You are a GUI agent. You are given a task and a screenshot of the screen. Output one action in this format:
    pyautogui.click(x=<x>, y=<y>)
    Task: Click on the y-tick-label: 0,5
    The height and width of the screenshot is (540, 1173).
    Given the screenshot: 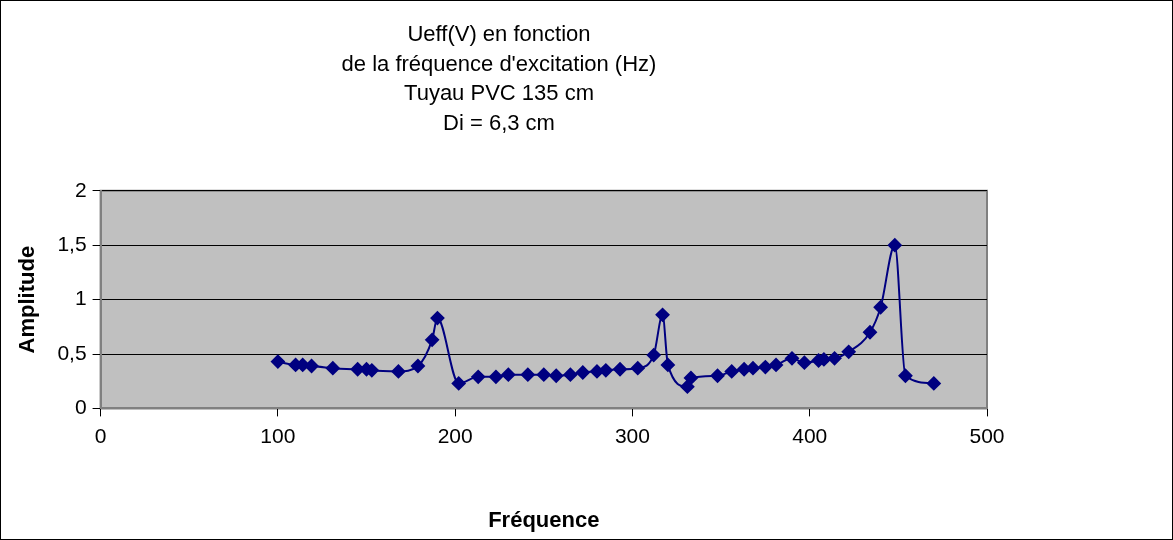 What is the action you would take?
    pyautogui.click(x=72, y=352)
    